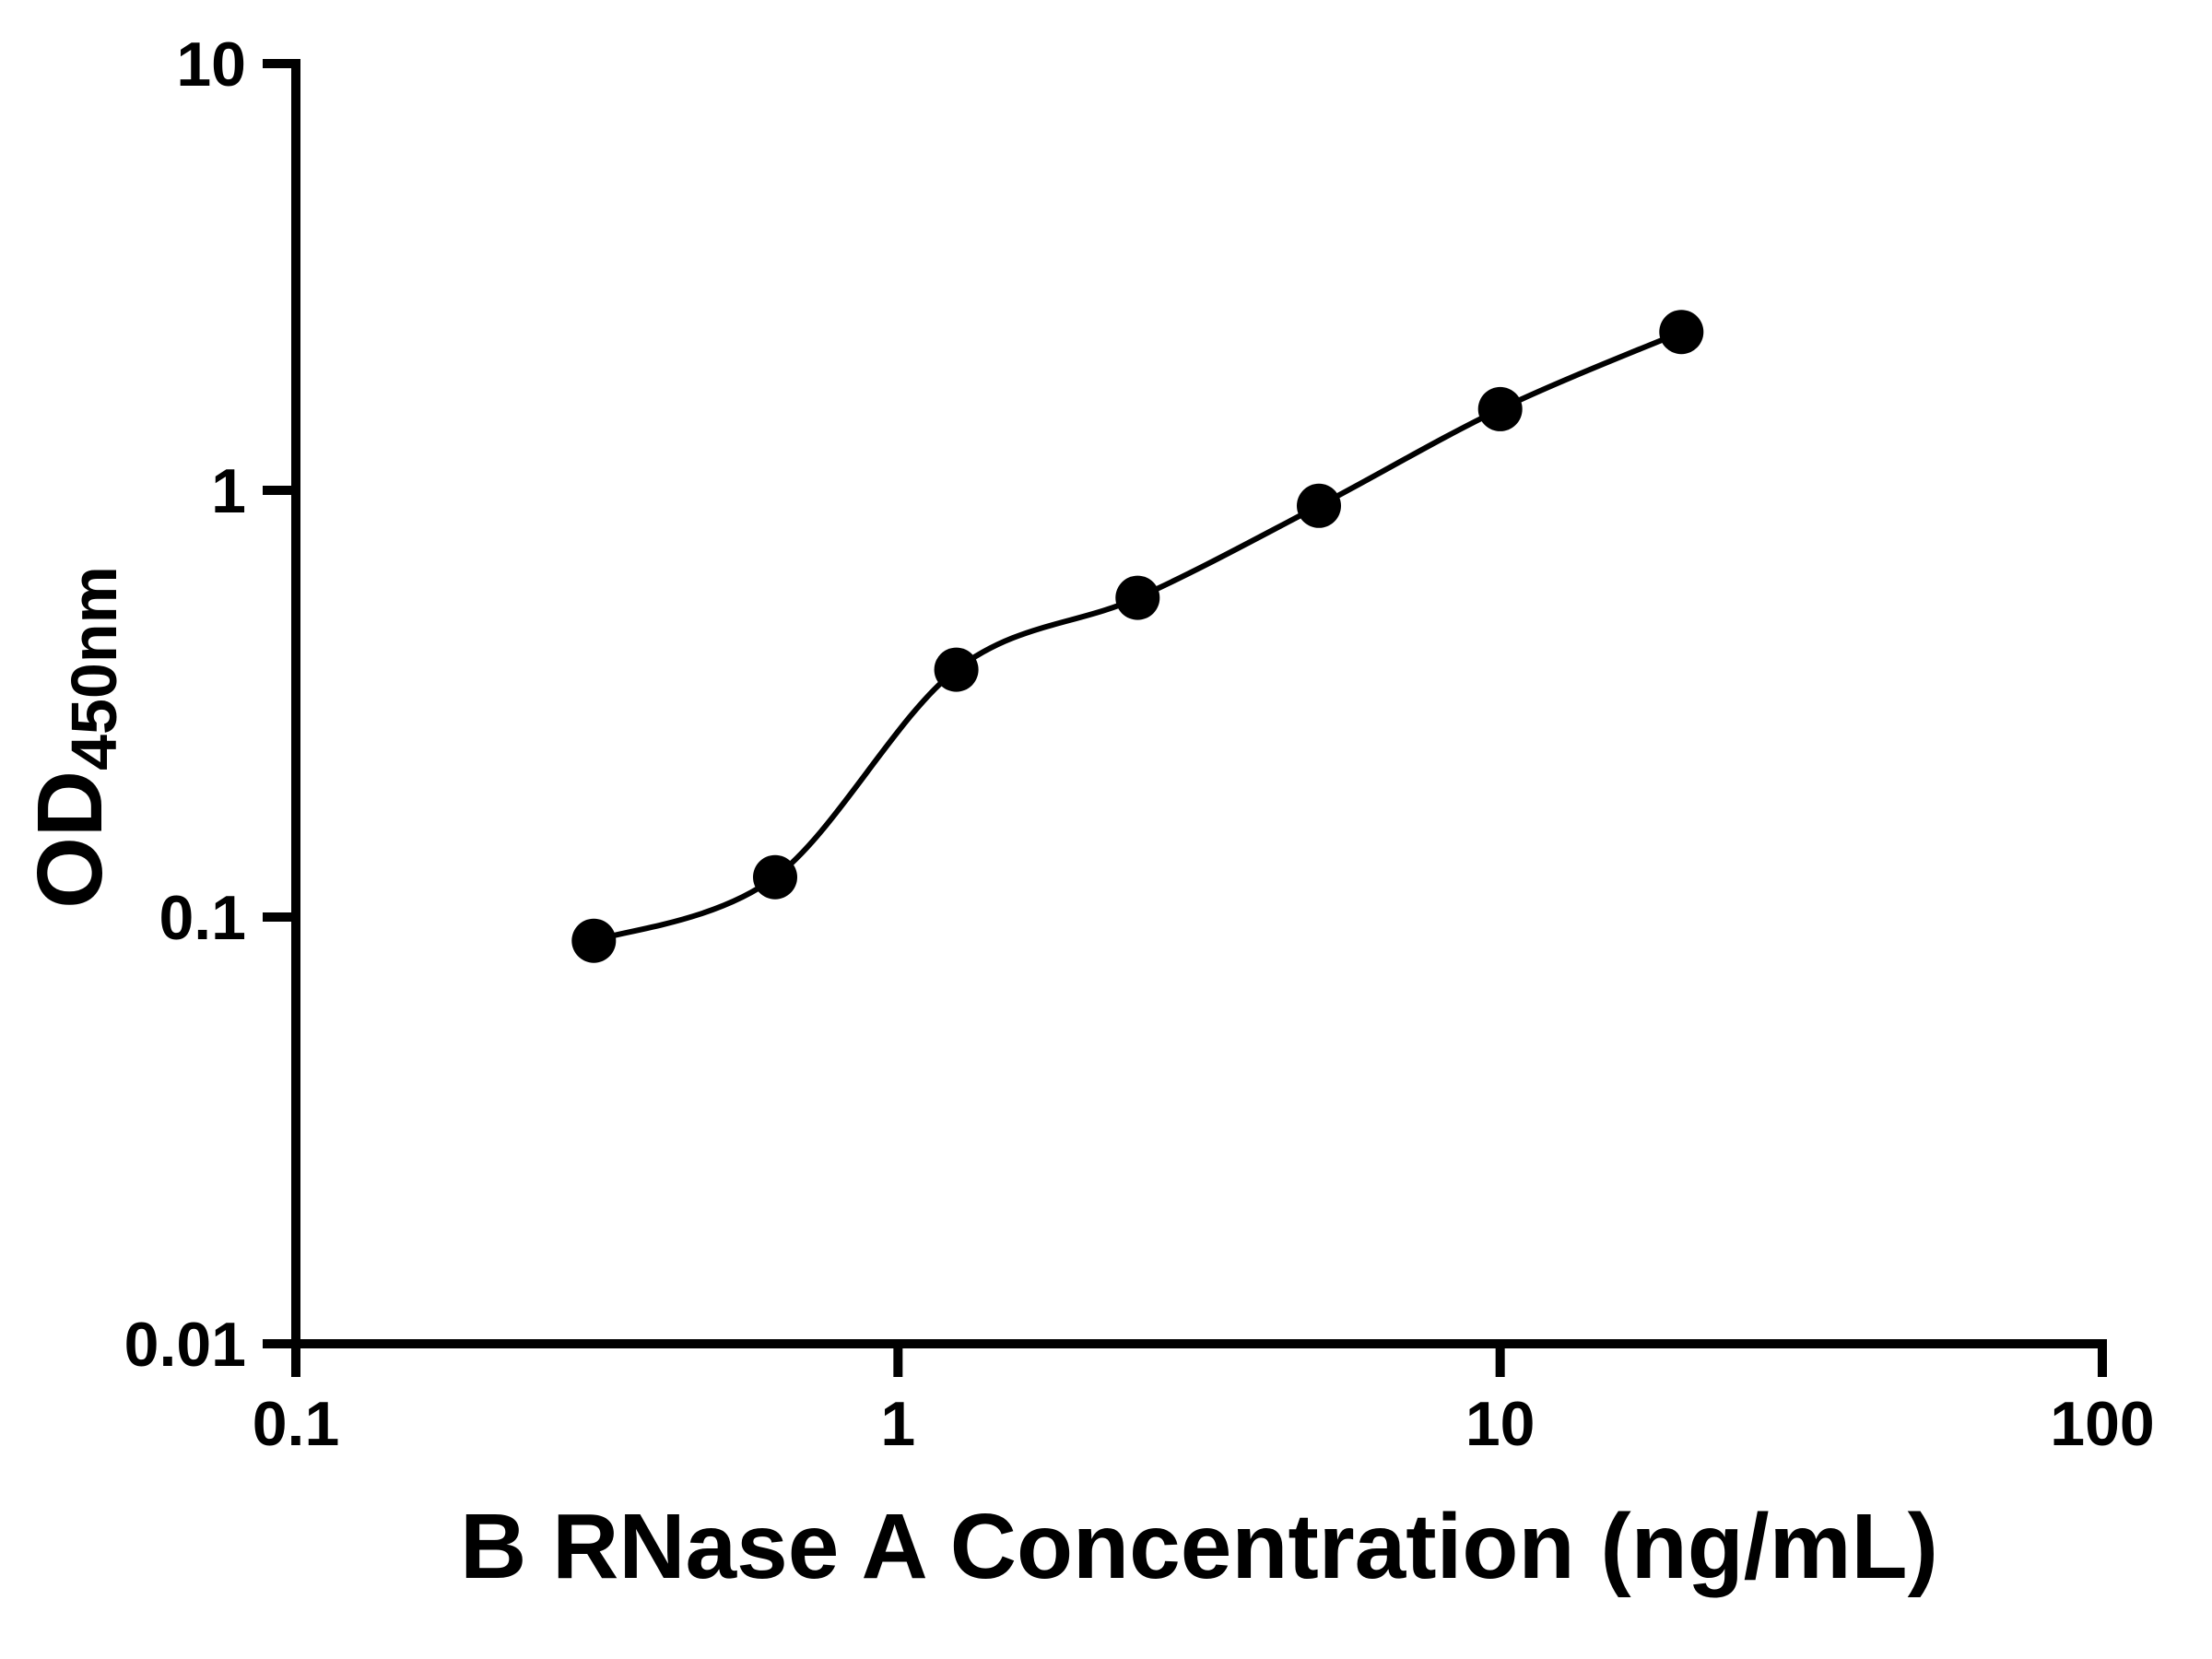  Describe the element at coordinates (211, 64) in the screenshot. I see `y-tick-label: 10` at that location.